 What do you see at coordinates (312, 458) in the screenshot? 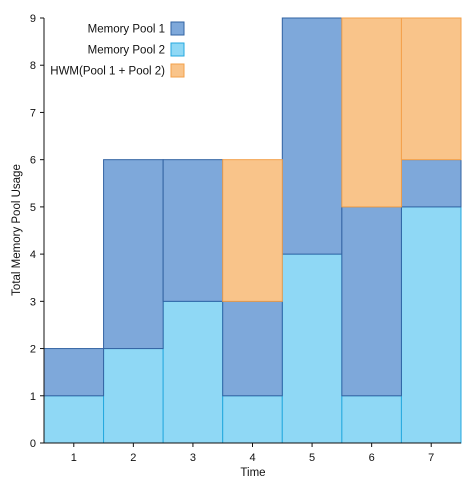
I see `x-tick-label-5: 5` at bounding box center [312, 458].